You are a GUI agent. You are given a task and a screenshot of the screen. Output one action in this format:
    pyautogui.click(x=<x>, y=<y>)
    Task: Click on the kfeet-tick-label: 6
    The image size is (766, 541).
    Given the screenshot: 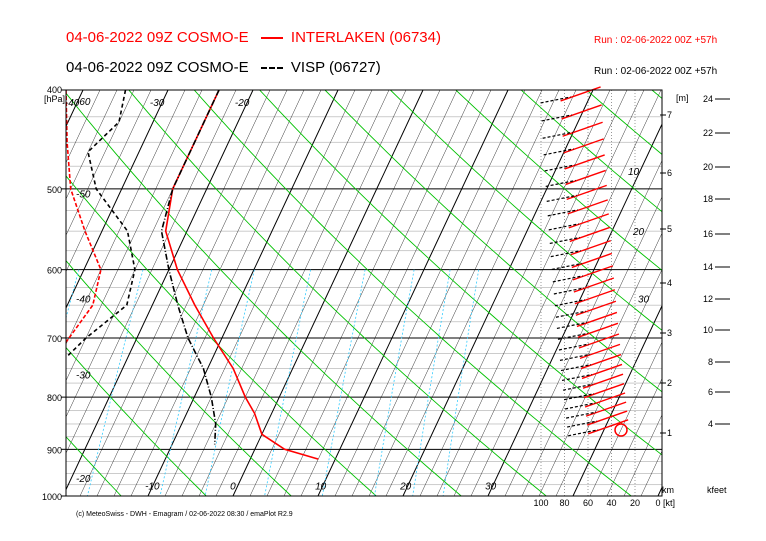 What is the action you would take?
    pyautogui.click(x=710, y=392)
    